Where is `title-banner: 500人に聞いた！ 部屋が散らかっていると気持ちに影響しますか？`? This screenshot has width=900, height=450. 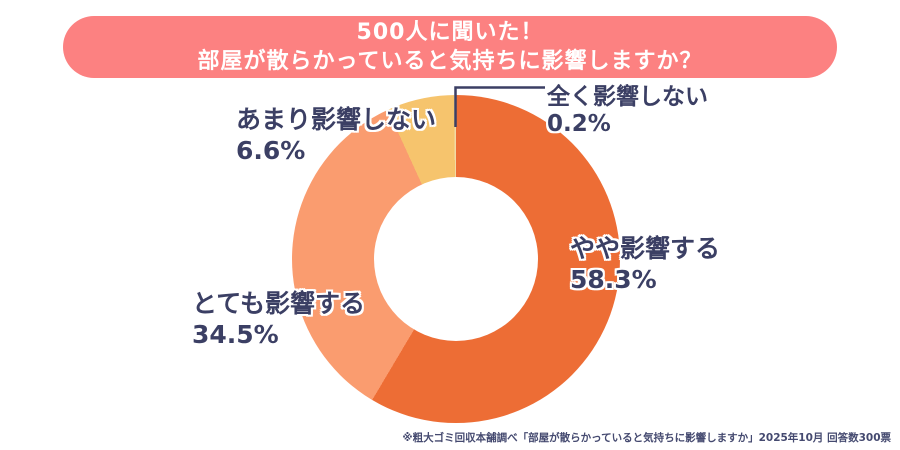
title-banner: 500人に聞いた！ 部屋が散らかっていると気持ちに影響しますか？ is located at coordinates (450, 47).